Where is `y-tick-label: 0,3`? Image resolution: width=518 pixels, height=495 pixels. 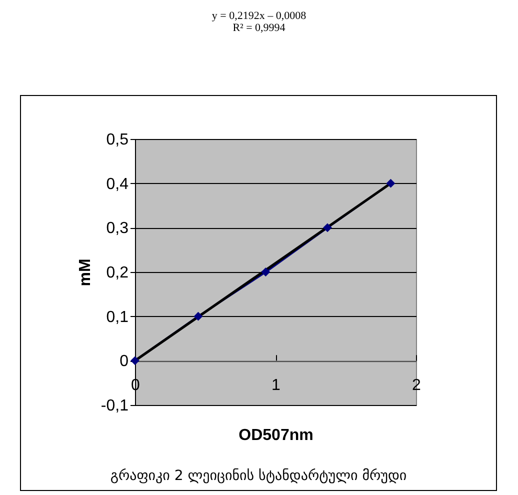
y-tick-label: 0,3 is located at coordinates (117, 229).